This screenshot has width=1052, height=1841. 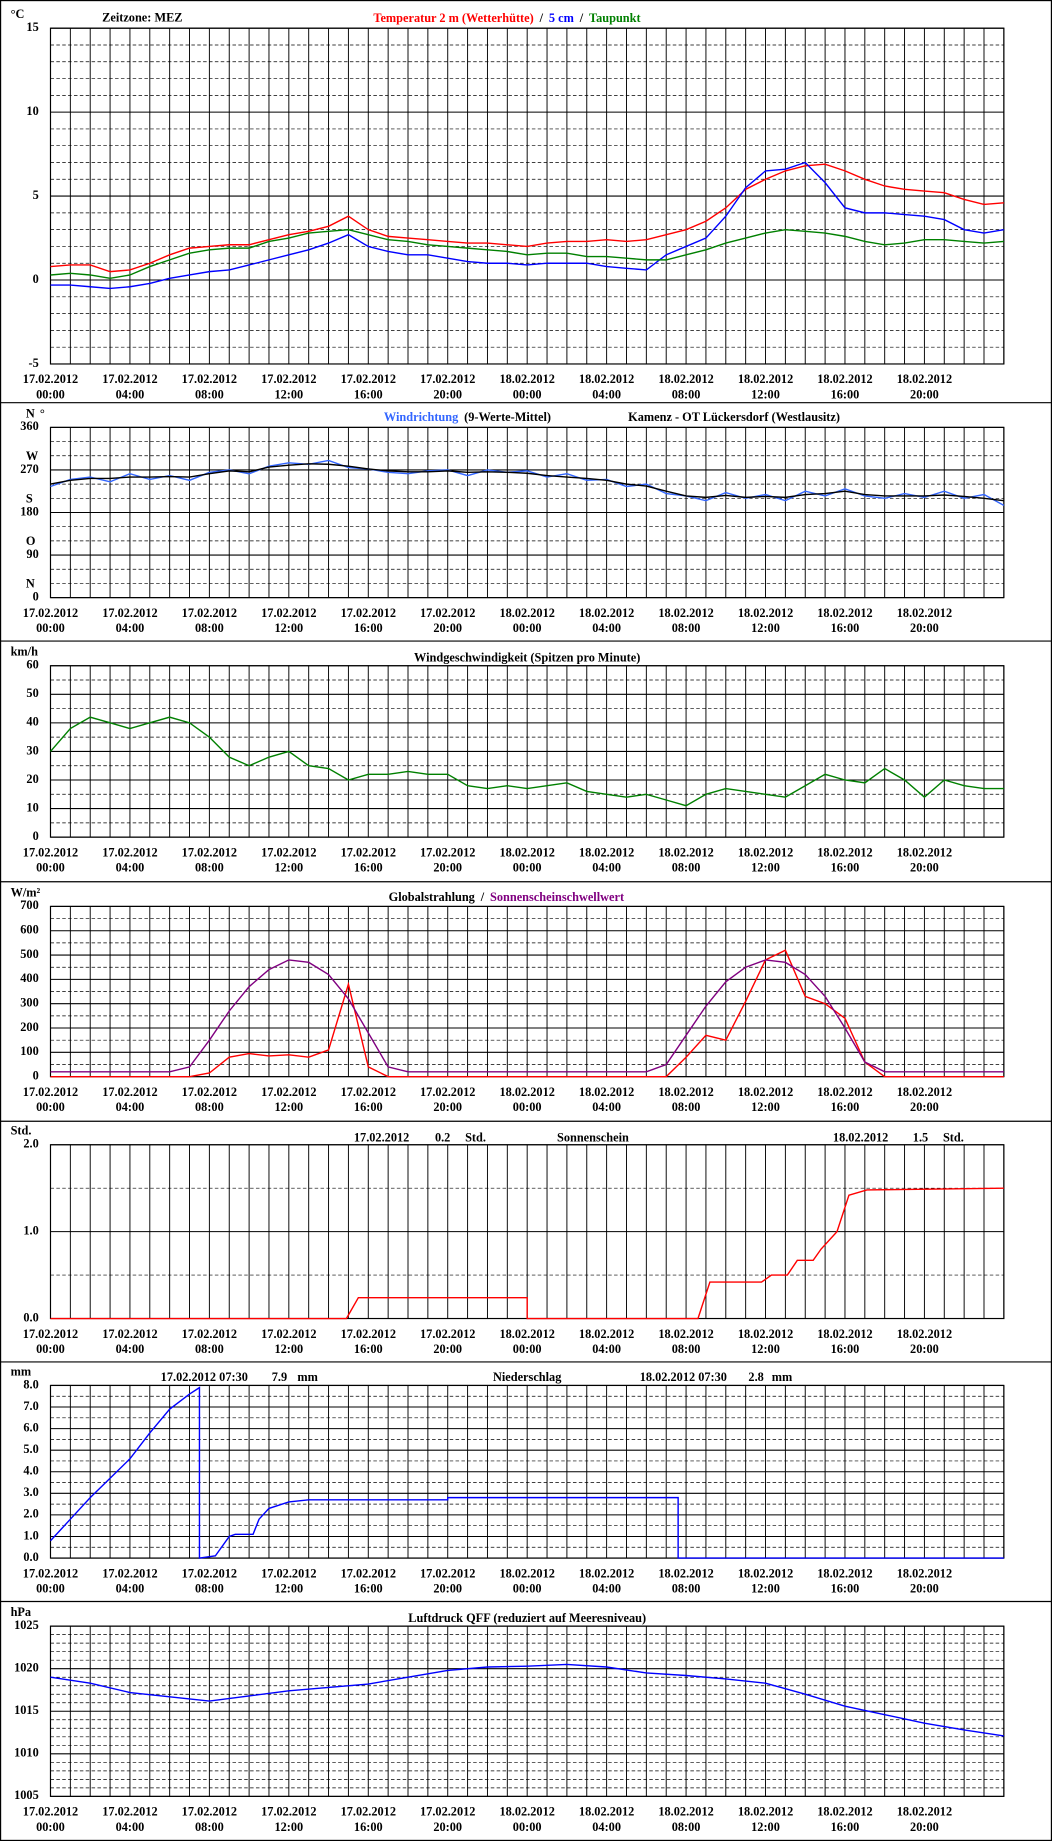 What do you see at coordinates (32, 779) in the screenshot?
I see `y-tick-label: 20` at bounding box center [32, 779].